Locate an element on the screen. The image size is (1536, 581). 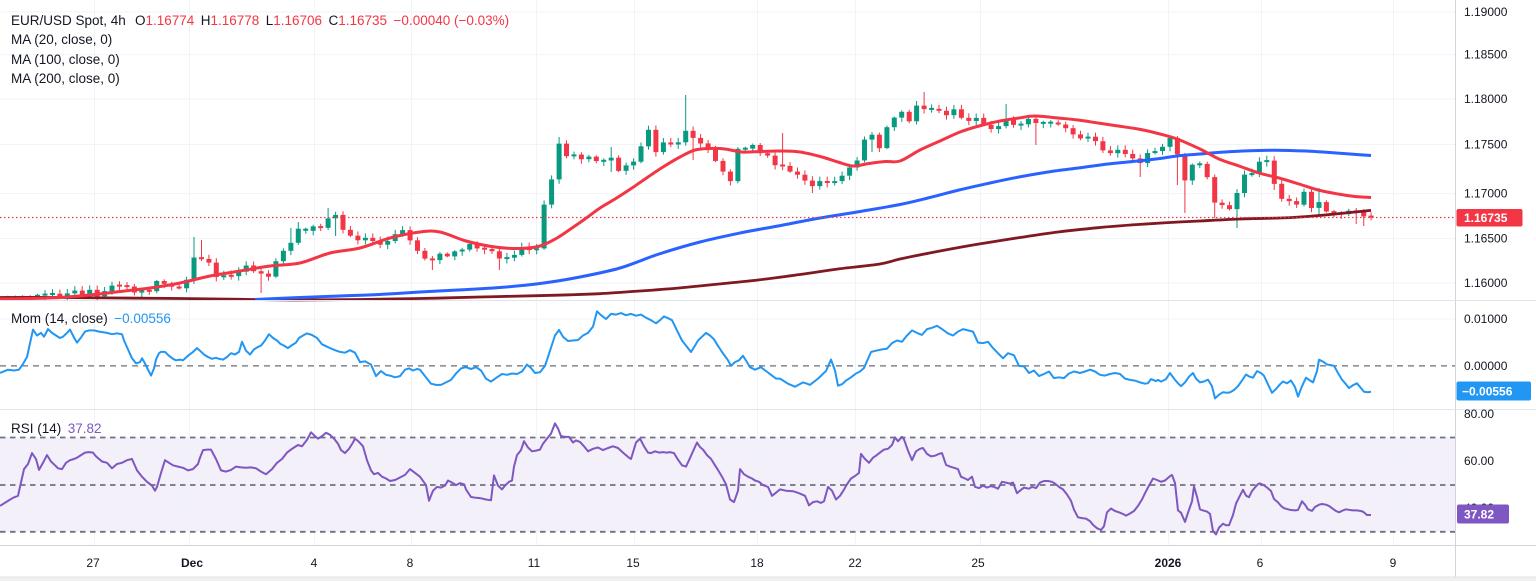
svg-text: 27 is located at coordinates (93, 563).